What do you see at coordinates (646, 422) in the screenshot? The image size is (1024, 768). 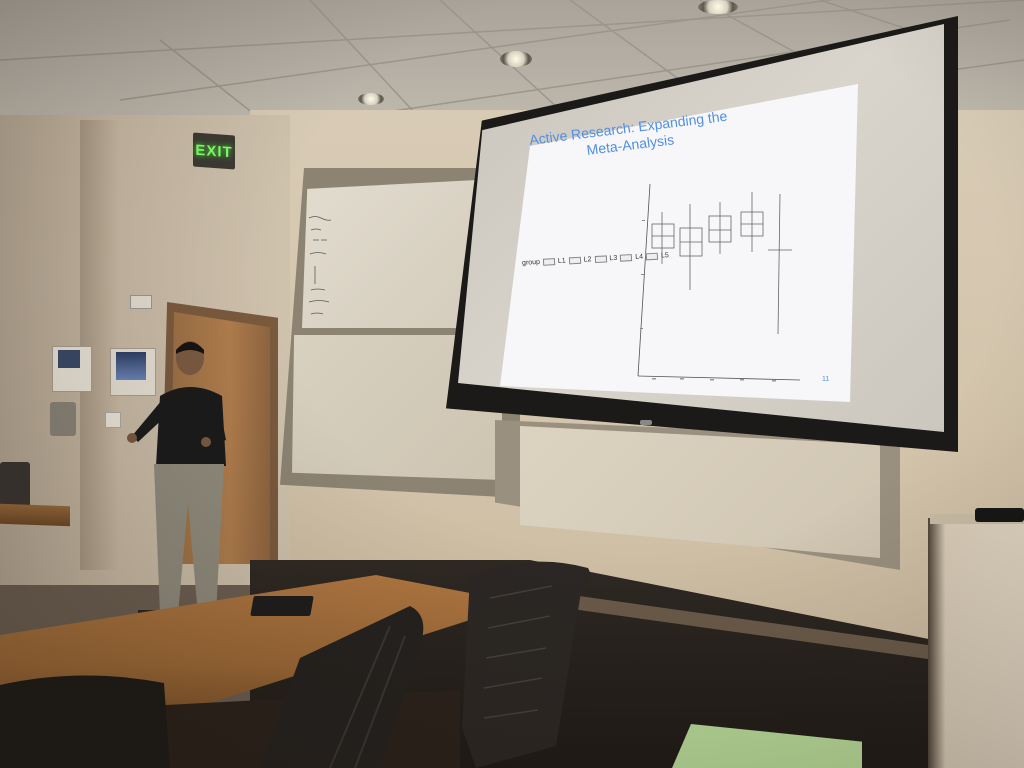 I see `screen-logo` at bounding box center [646, 422].